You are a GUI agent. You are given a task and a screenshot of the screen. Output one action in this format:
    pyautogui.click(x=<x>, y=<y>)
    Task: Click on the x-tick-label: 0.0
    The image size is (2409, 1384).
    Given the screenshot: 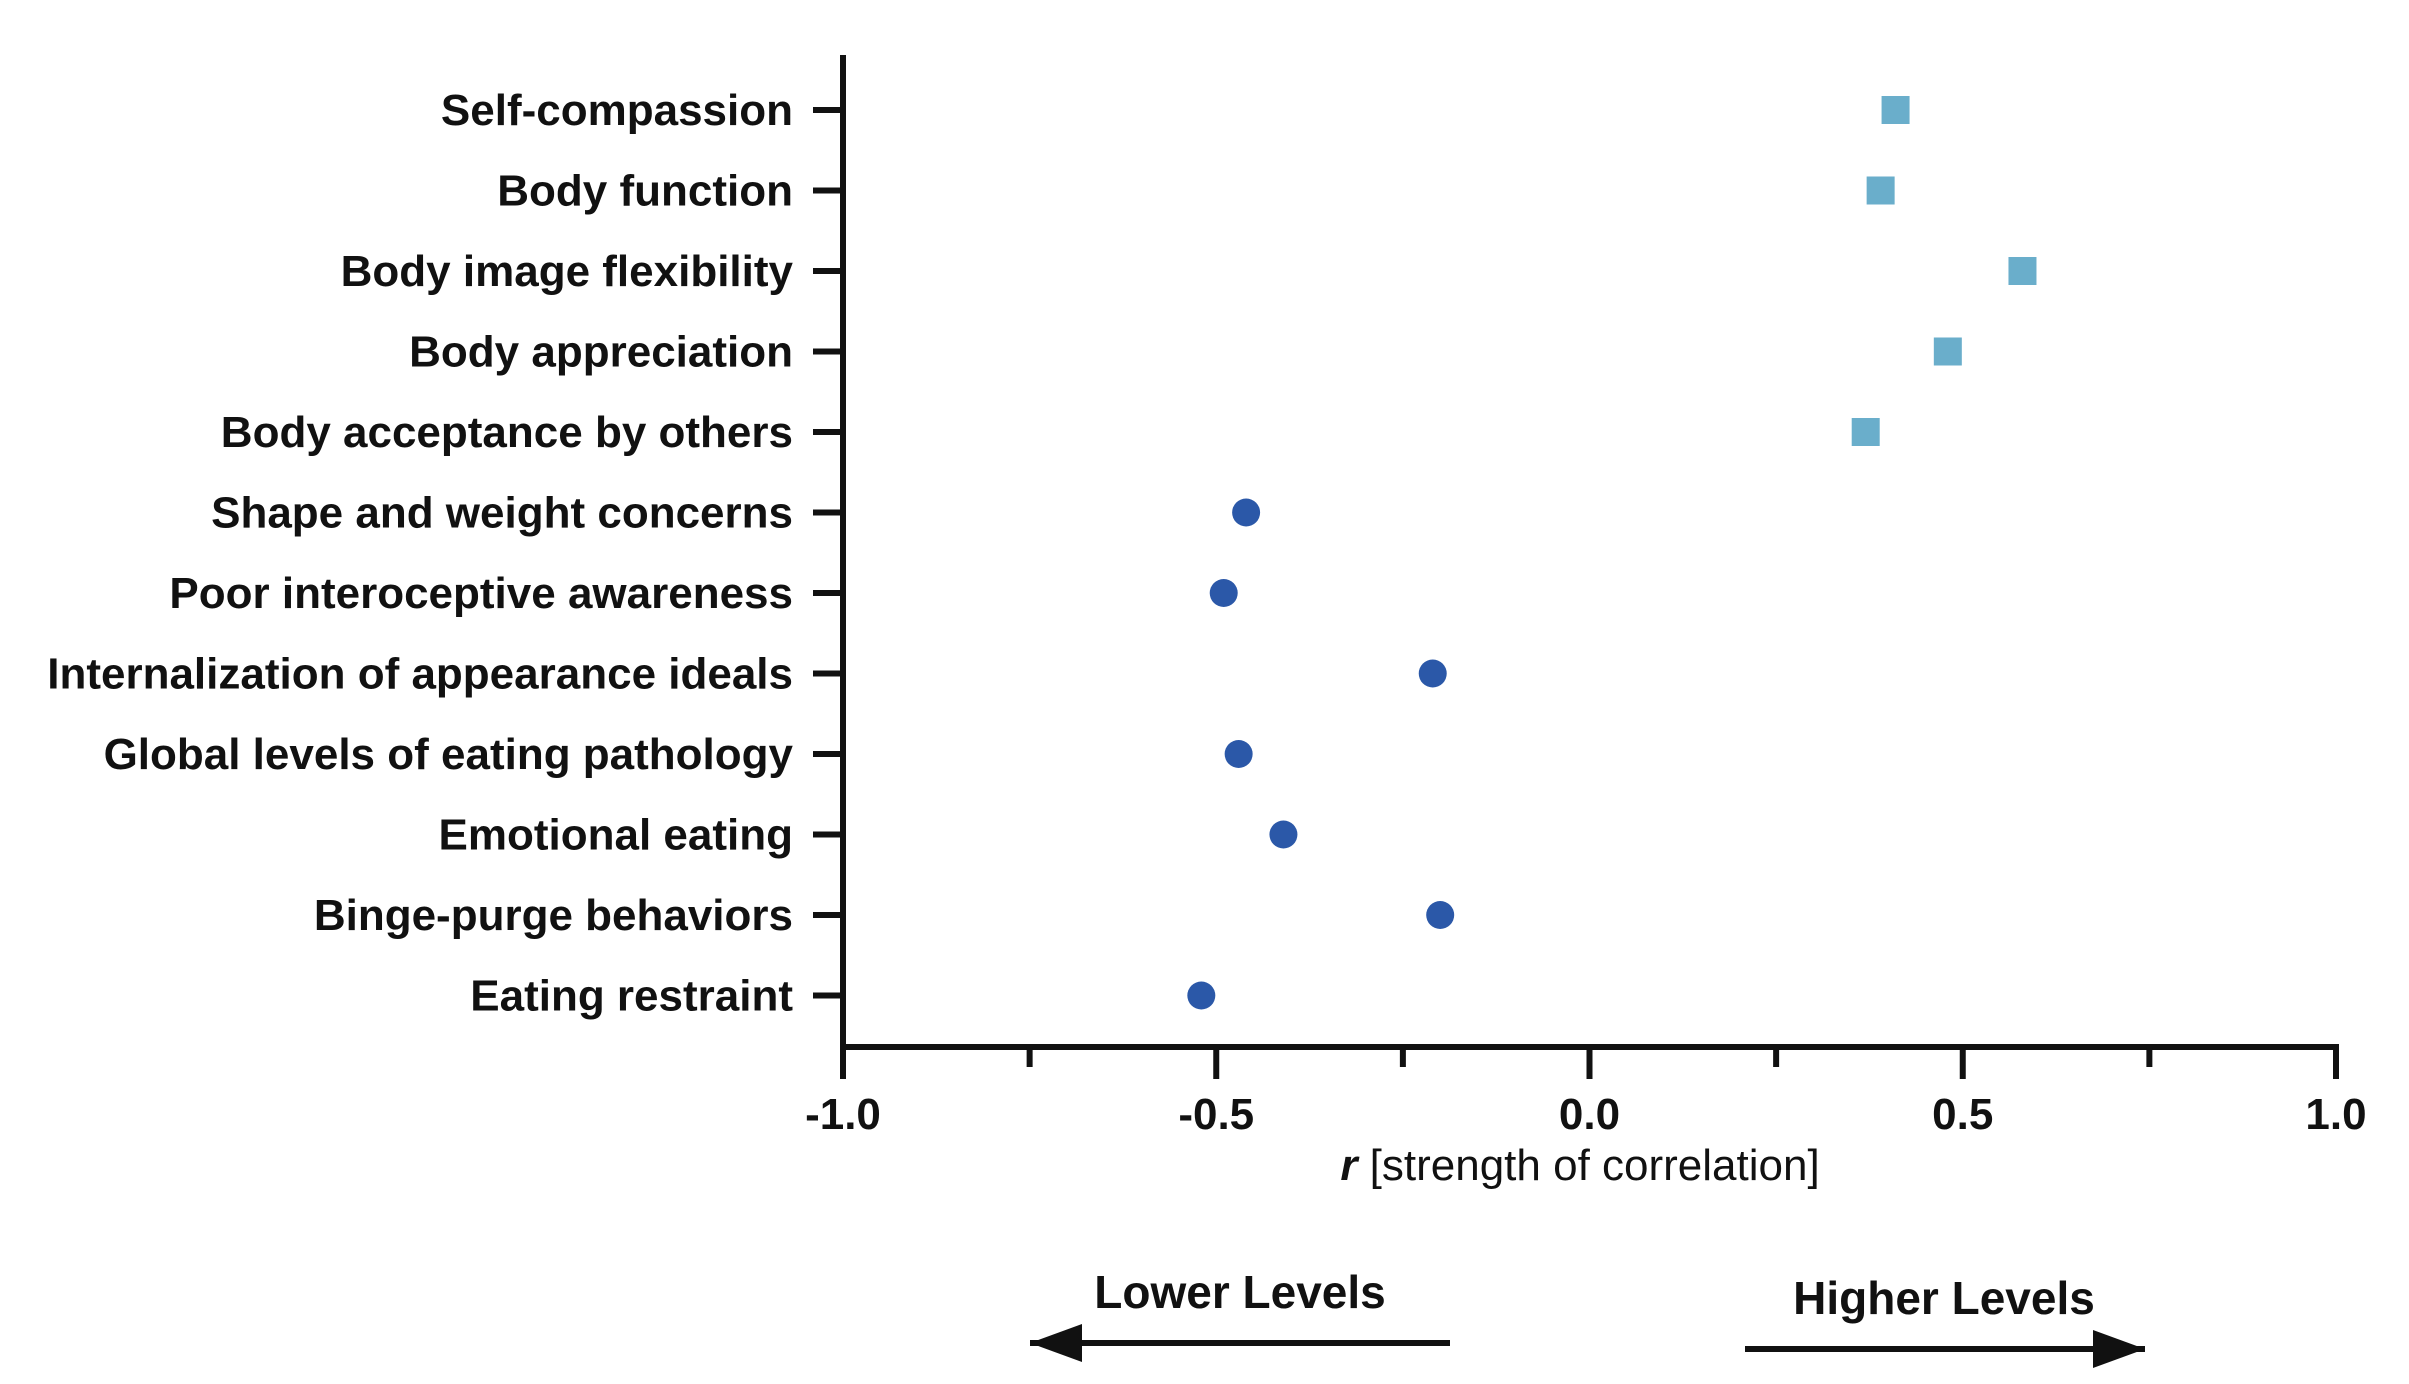 What is the action you would take?
    pyautogui.click(x=1589, y=1114)
    